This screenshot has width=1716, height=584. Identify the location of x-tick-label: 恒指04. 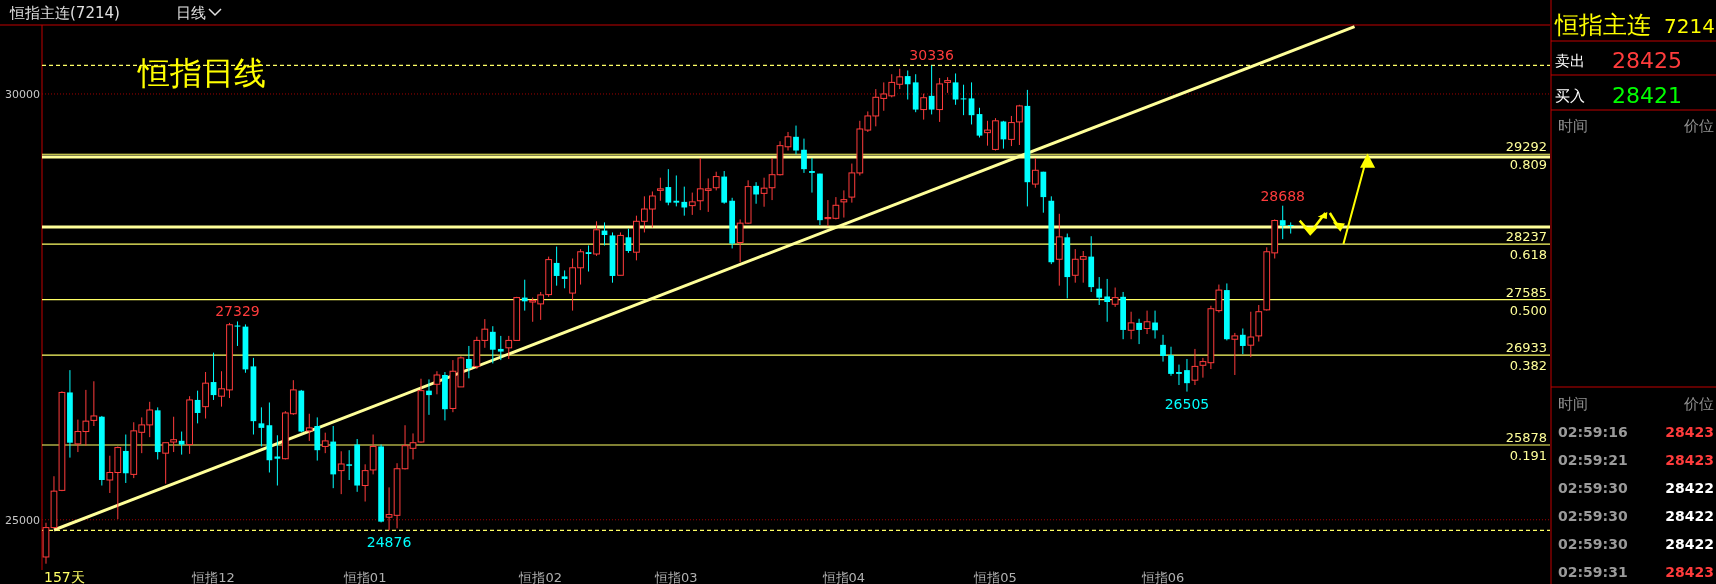
(843, 577).